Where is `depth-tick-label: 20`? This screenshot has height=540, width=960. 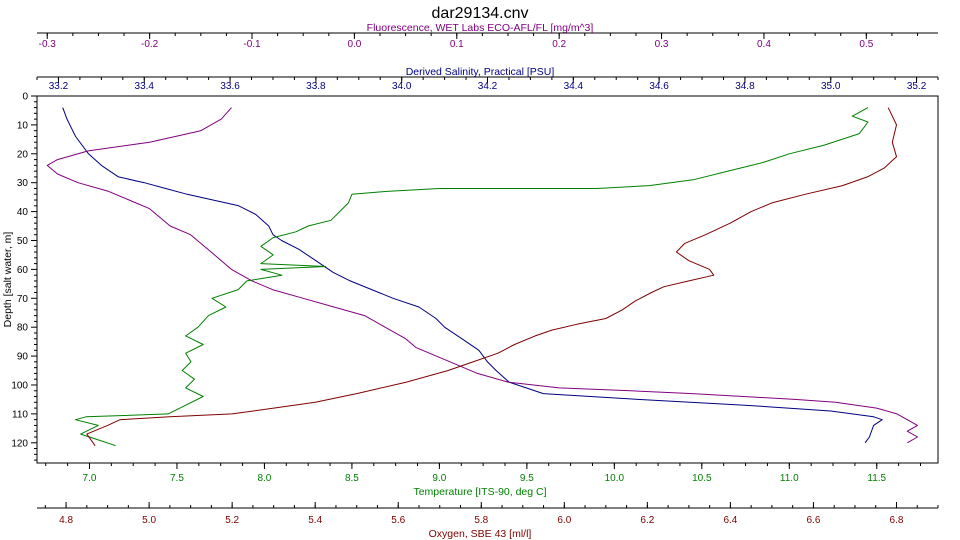
depth-tick-label: 20 is located at coordinates (23, 154).